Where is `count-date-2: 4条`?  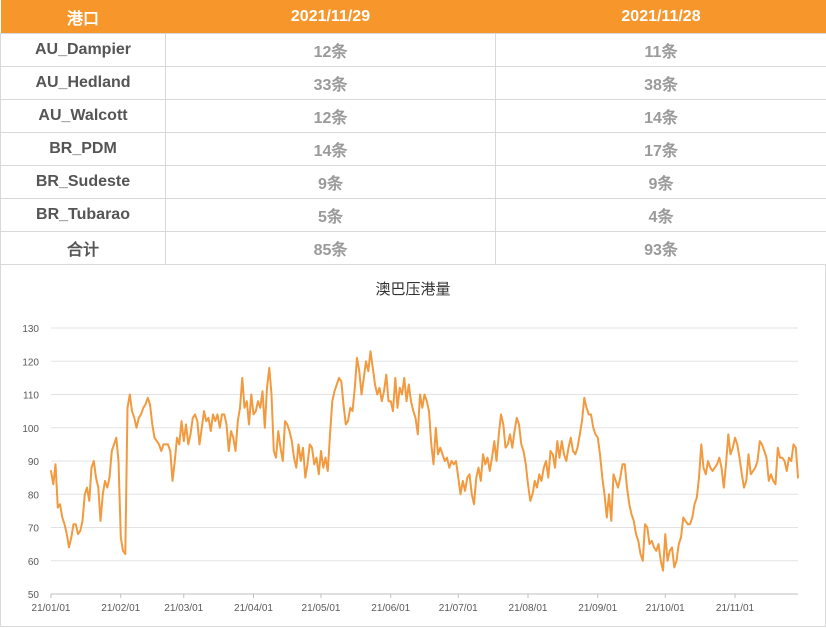
count-date-2: 4条 is located at coordinates (660, 215).